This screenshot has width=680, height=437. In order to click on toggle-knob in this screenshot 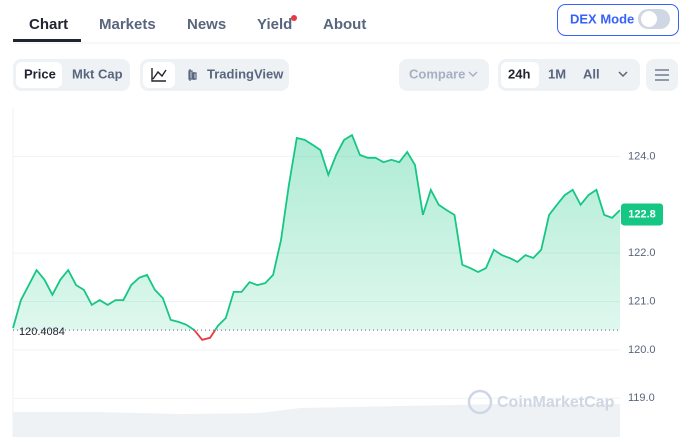, I will do `click(649, 19)`.